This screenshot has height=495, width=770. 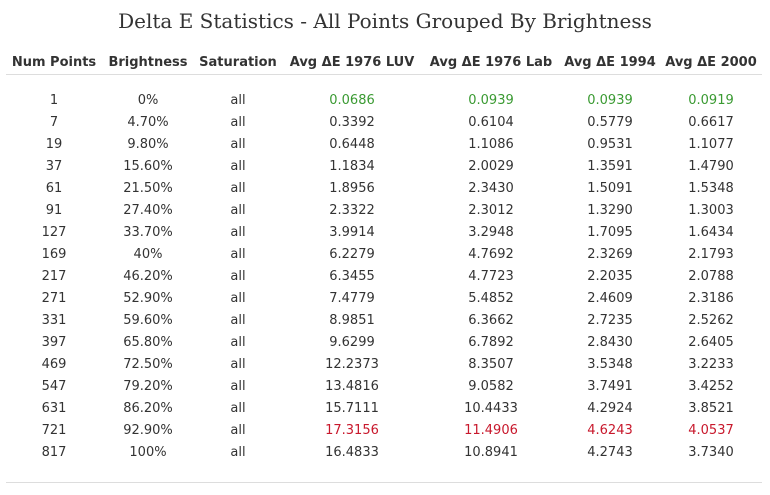 What do you see at coordinates (148, 210) in the screenshot?
I see `brightness-cell: 27.40%` at bounding box center [148, 210].